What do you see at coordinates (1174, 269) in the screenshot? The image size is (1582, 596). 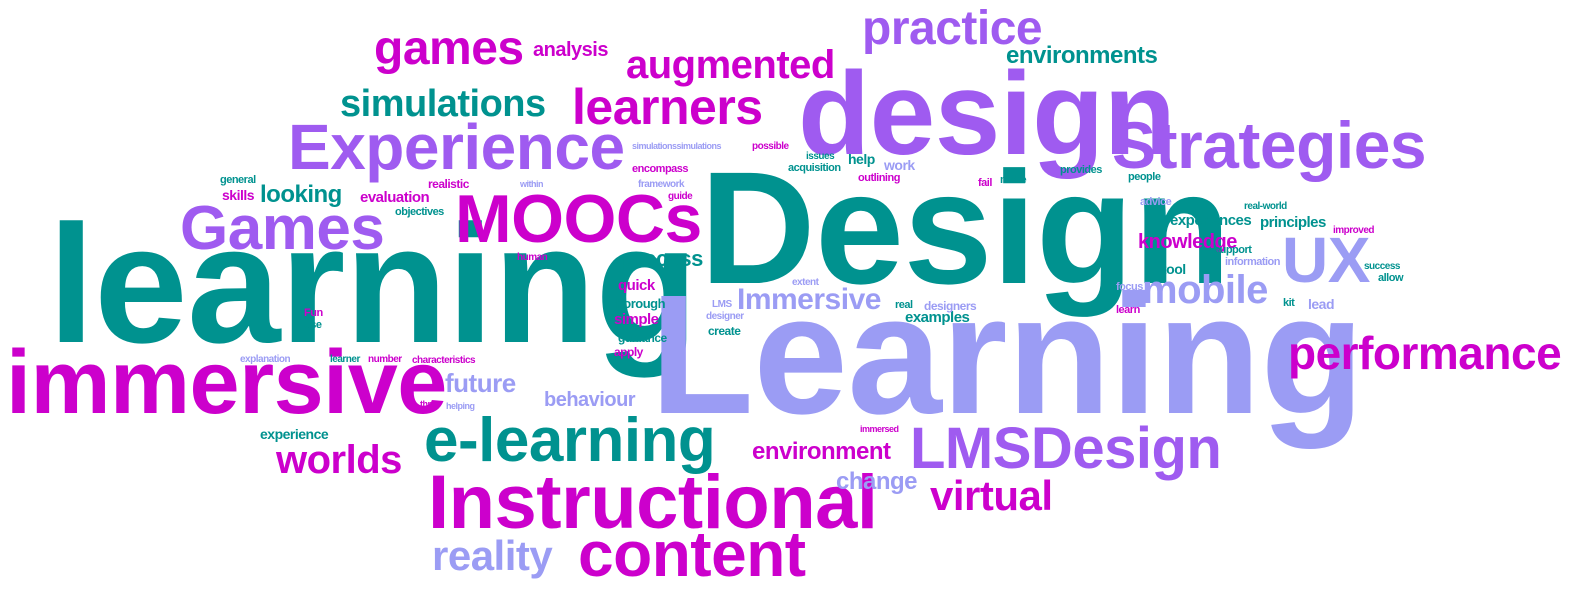 I see `word-tool: tool` at bounding box center [1174, 269].